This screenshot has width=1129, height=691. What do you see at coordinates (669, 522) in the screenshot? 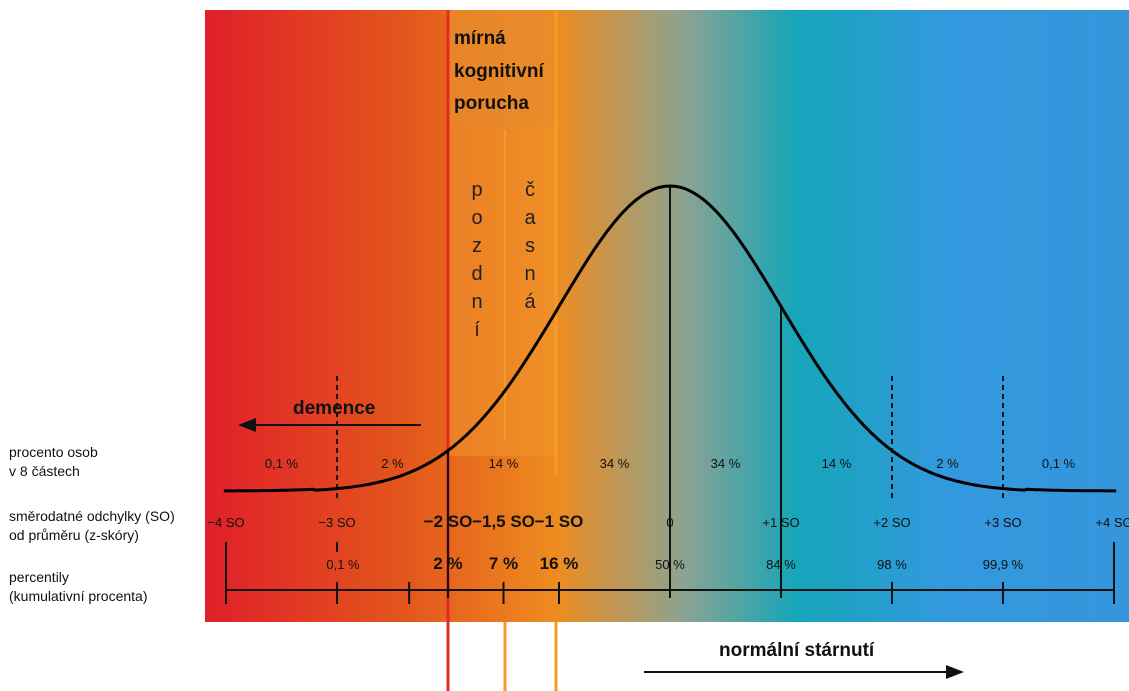
I see `sd-tick-label: 0` at bounding box center [669, 522].